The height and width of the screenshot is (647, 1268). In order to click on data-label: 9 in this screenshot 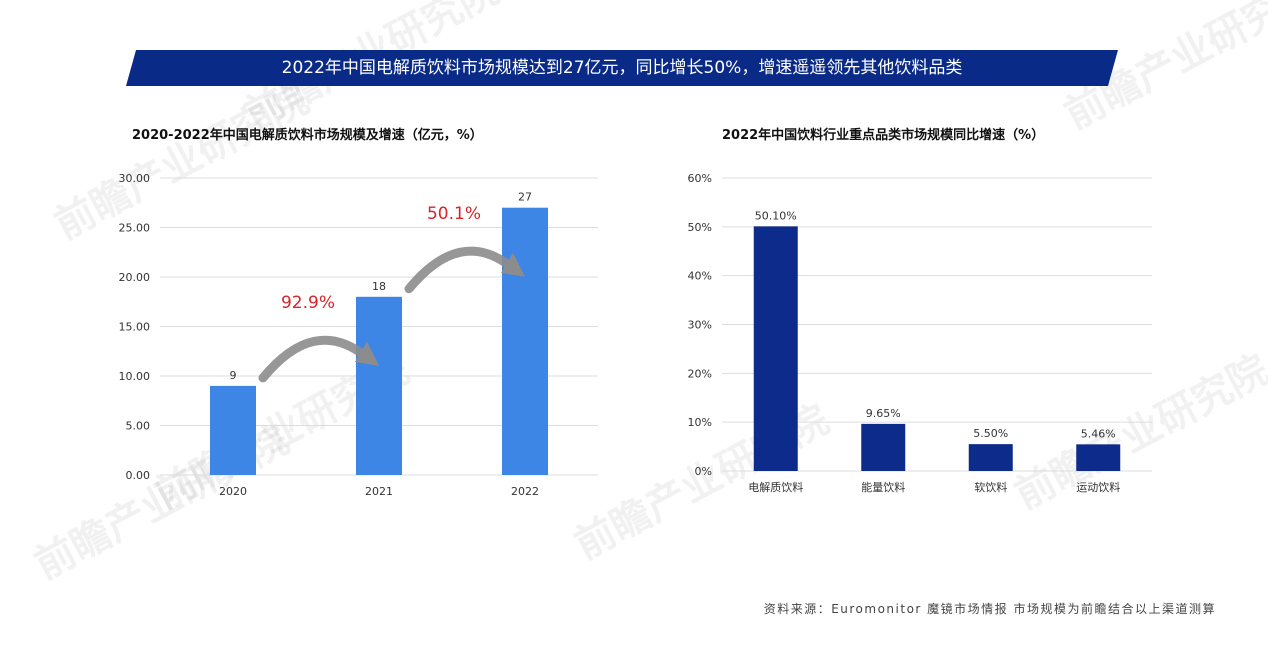, I will do `click(233, 375)`.